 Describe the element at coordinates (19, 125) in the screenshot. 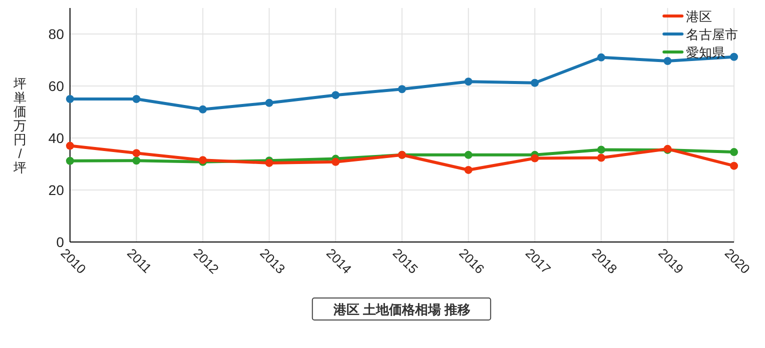

I see `y-axis-title: 坪単価万円/坪` at that location.